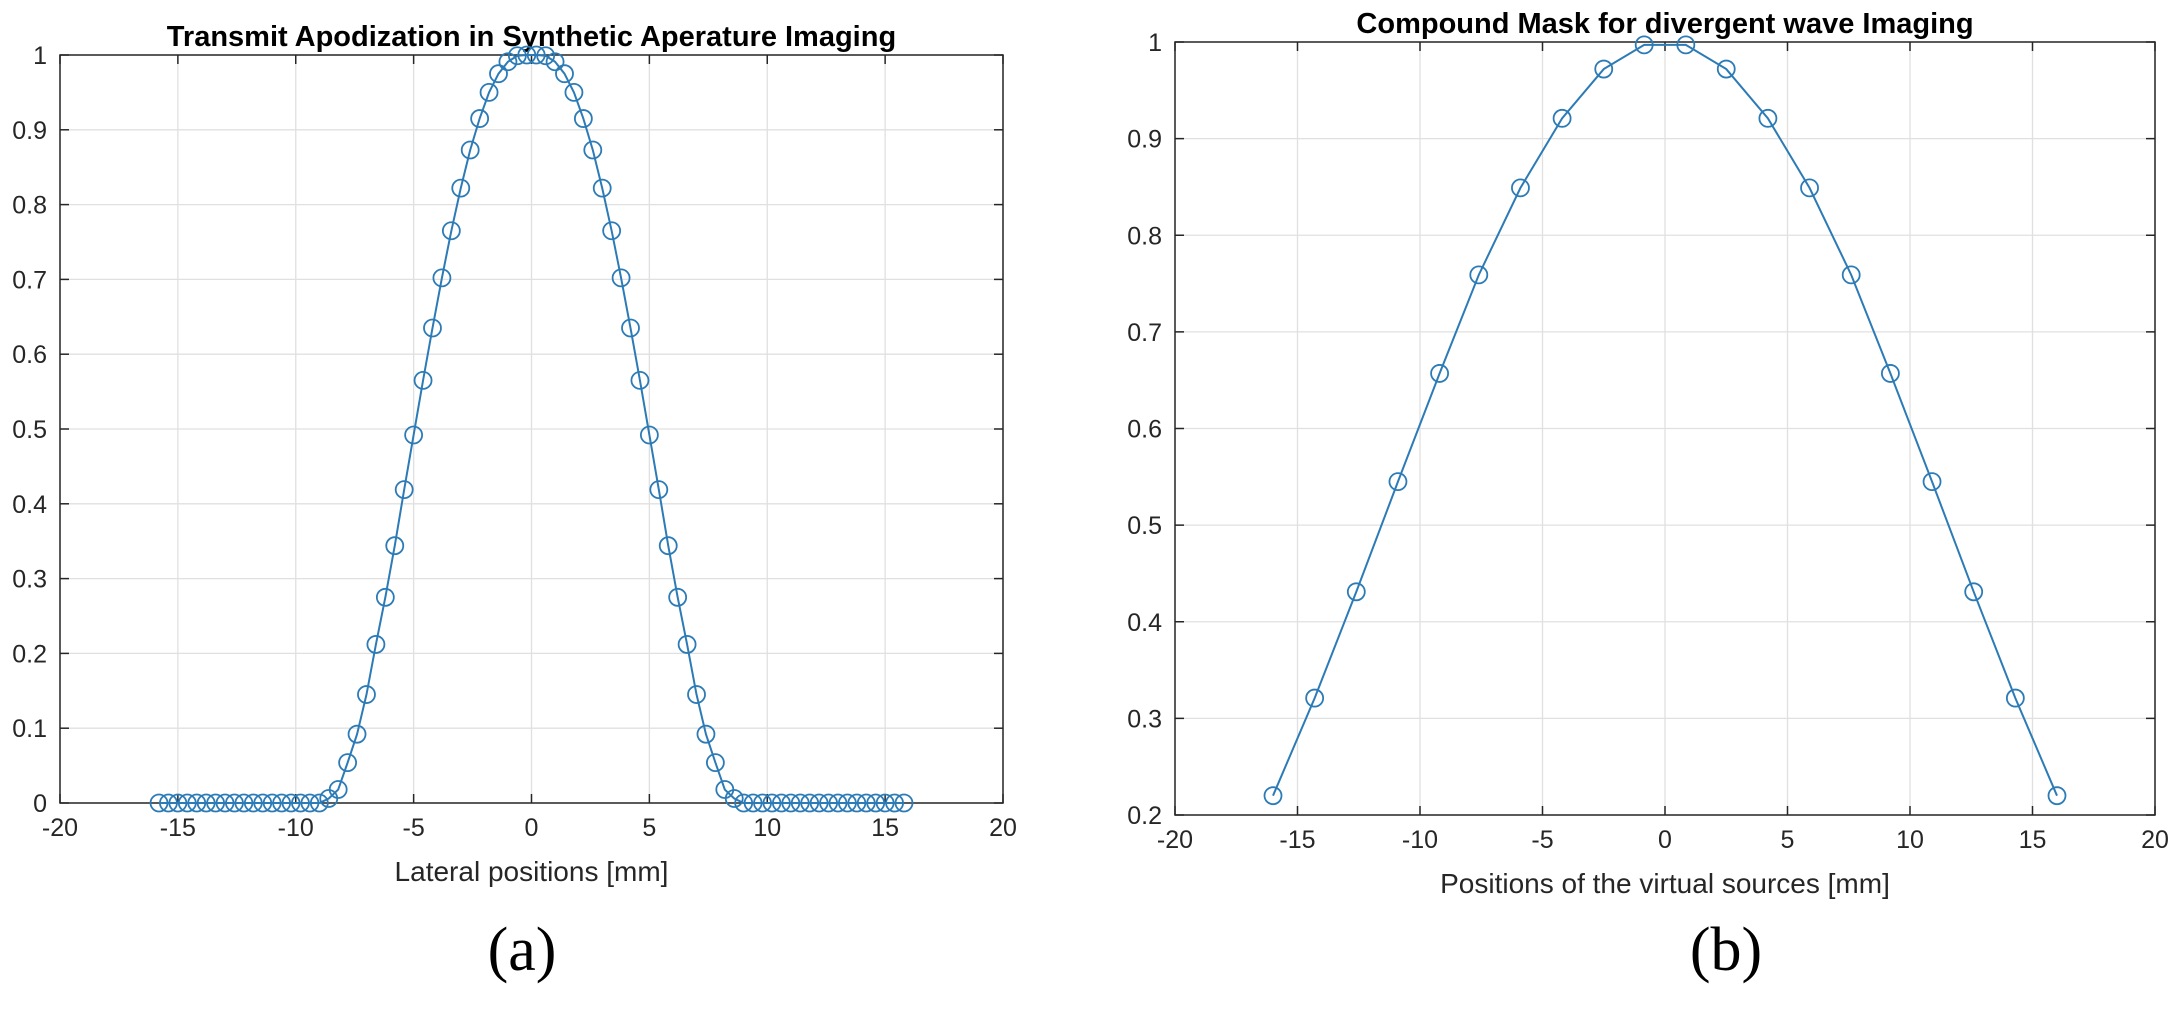 This screenshot has height=1031, width=2175. I want to click on y-tick-label: 0.1, so click(29, 729).